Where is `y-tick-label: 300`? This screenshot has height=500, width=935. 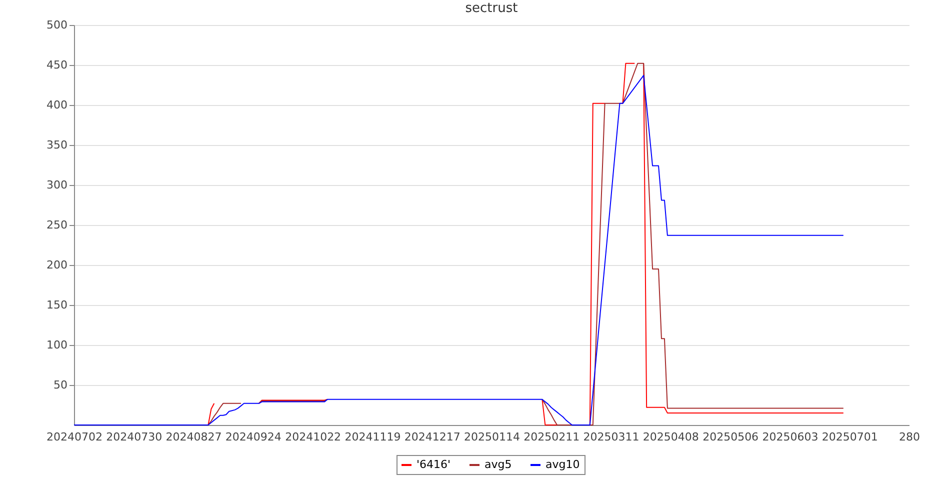 y-tick-label: 300 is located at coordinates (57, 185).